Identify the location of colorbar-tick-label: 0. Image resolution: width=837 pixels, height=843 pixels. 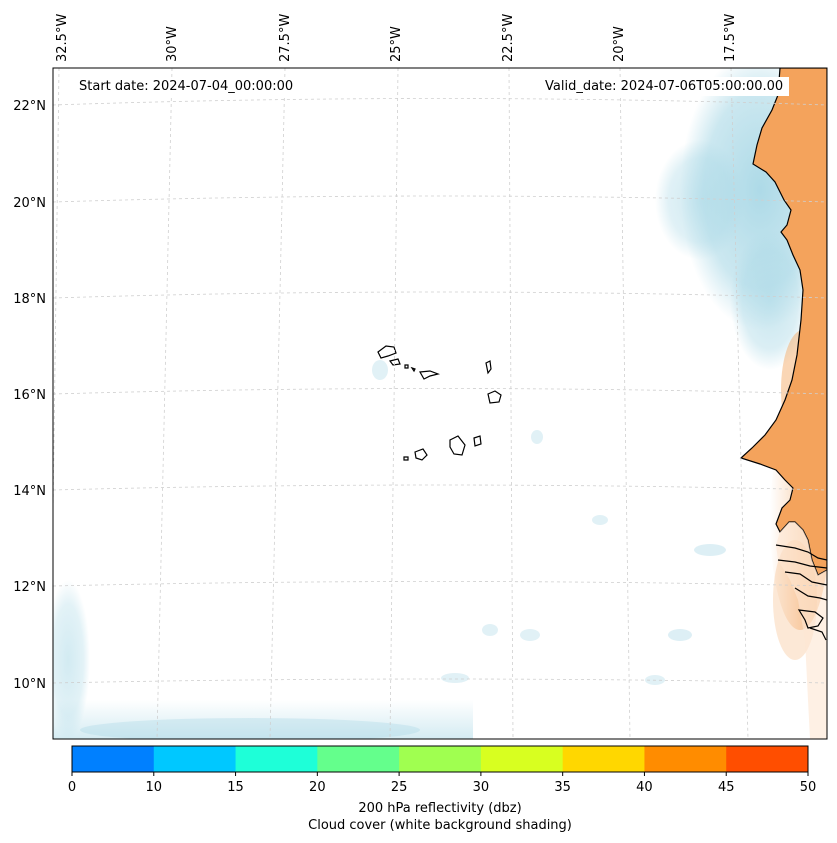
(72, 787).